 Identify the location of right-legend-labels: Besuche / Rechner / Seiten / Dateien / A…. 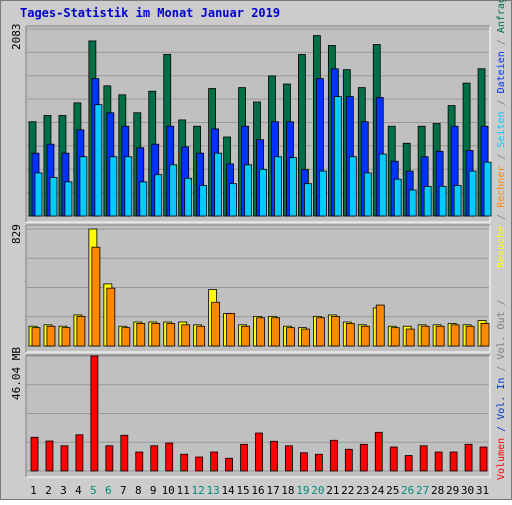
(501, 240).